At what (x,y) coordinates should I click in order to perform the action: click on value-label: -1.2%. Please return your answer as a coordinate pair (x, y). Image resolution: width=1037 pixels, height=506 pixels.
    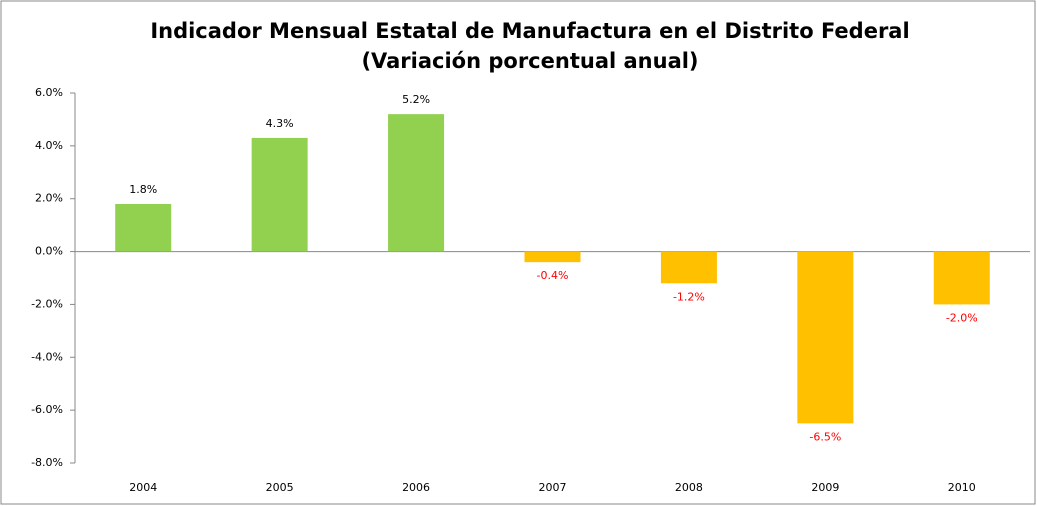
    Looking at the image, I should click on (689, 296).